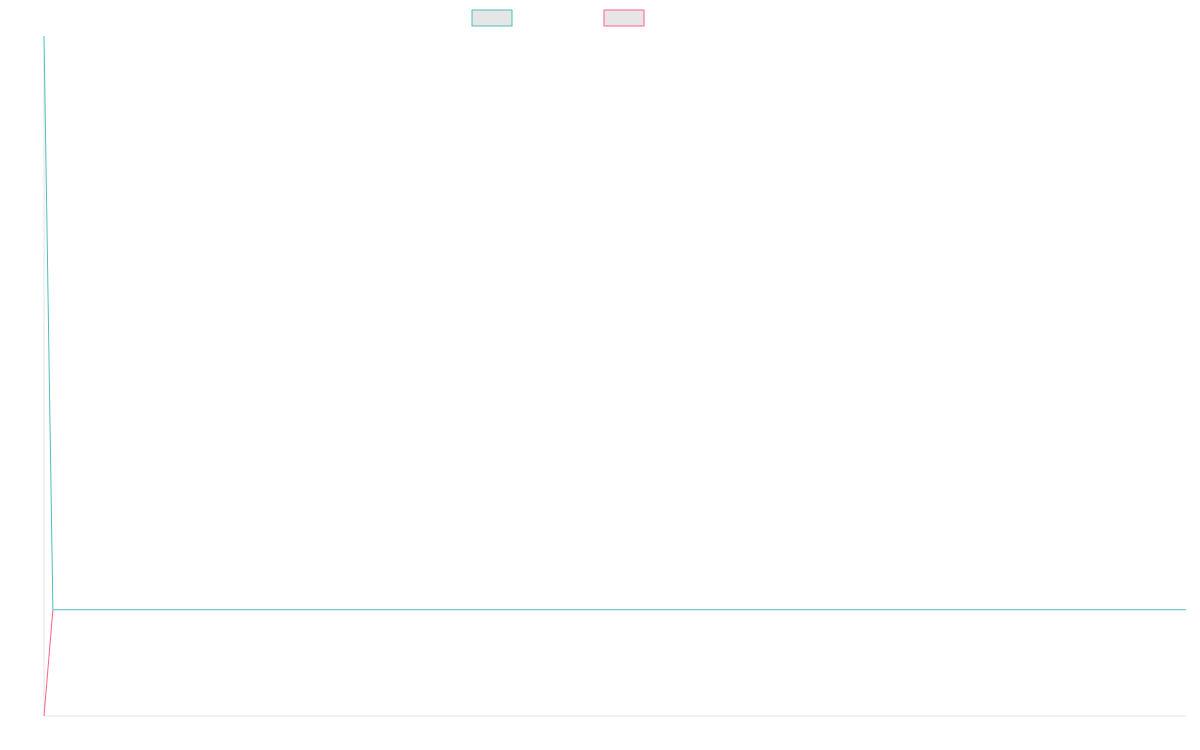 Image resolution: width=1200 pixels, height=750 pixels. I want to click on legend, so click(558, 18).